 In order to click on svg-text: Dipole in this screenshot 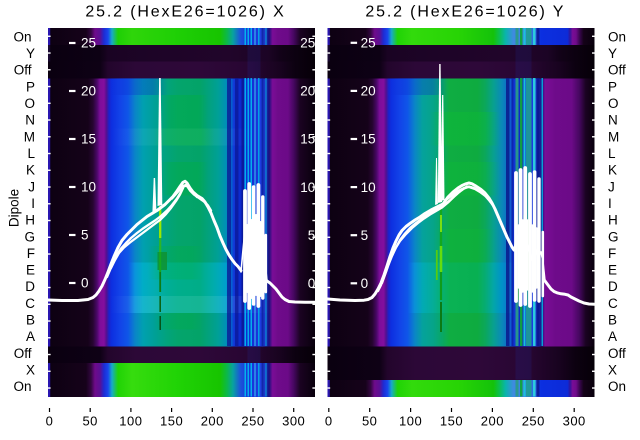, I will do `click(14, 208)`.